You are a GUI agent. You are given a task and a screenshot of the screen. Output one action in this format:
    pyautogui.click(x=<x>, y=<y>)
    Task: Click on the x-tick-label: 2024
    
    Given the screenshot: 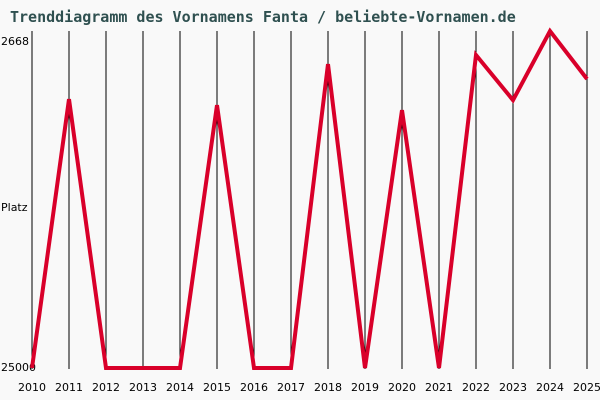 What is the action you would take?
    pyautogui.click(x=550, y=387)
    